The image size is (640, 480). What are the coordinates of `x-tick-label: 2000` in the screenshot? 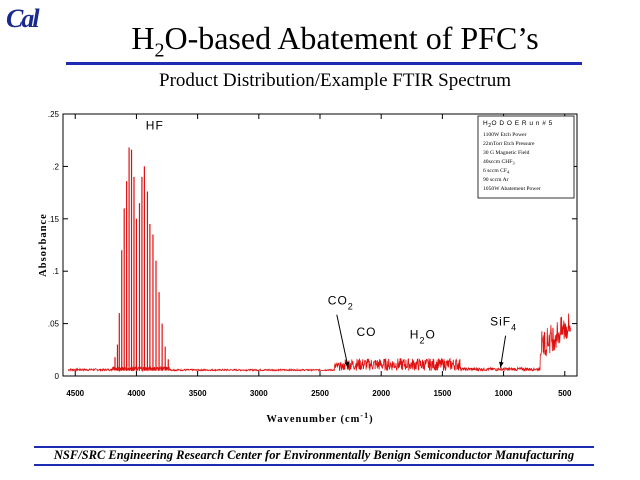 It's located at (381, 393).